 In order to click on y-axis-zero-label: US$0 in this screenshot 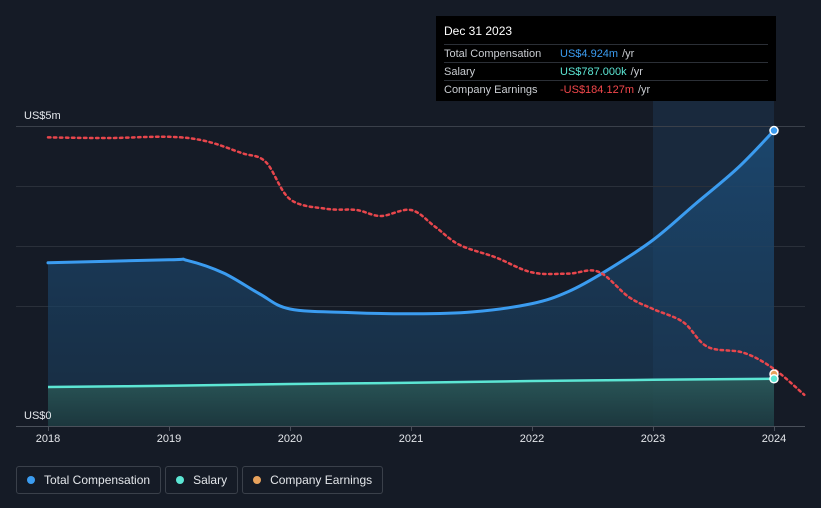, I will do `click(38, 416)`.